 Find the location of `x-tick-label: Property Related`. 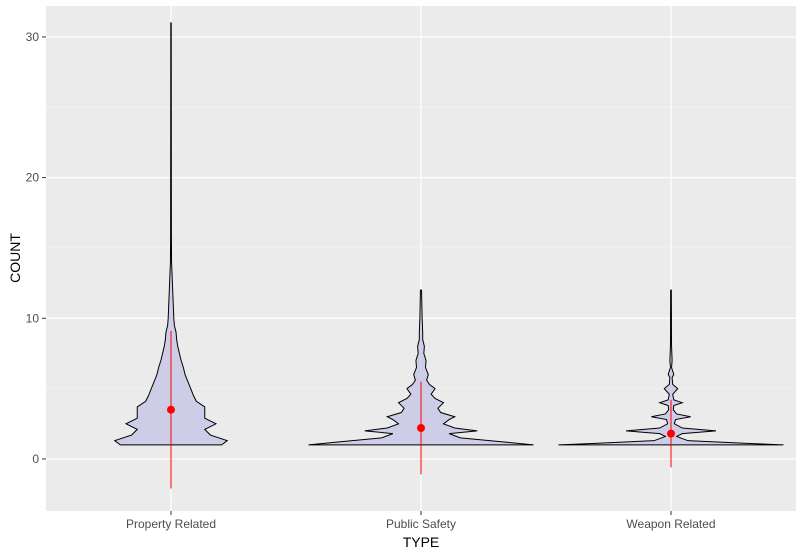

x-tick-label: Property Related is located at coordinates (171, 524).